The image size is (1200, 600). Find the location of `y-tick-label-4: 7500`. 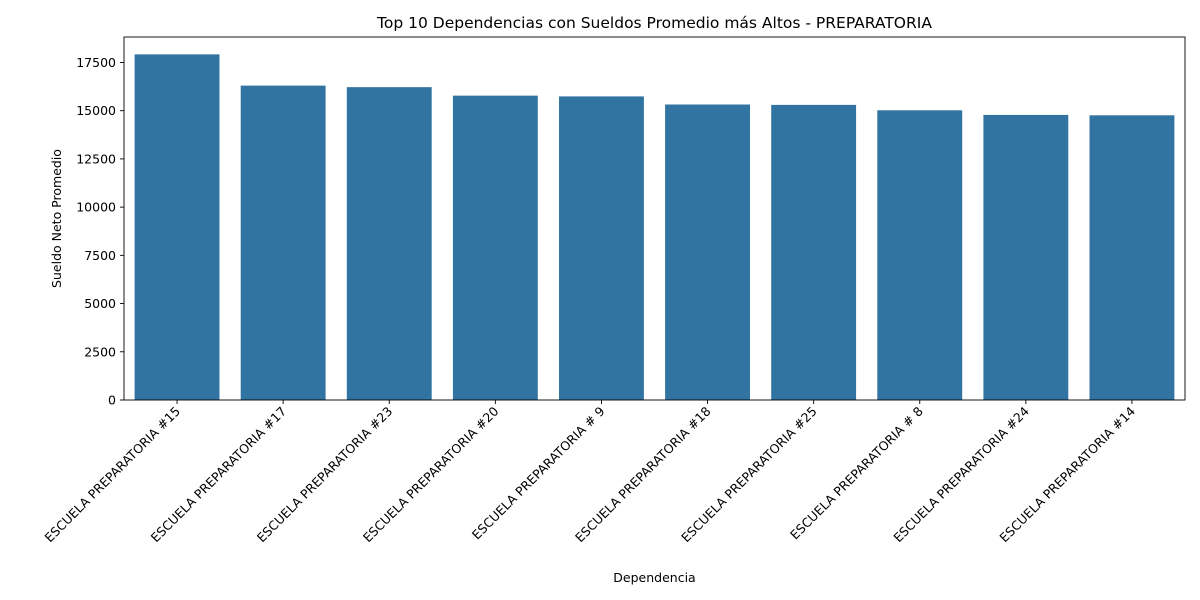

y-tick-label-4: 7500 is located at coordinates (100, 255).